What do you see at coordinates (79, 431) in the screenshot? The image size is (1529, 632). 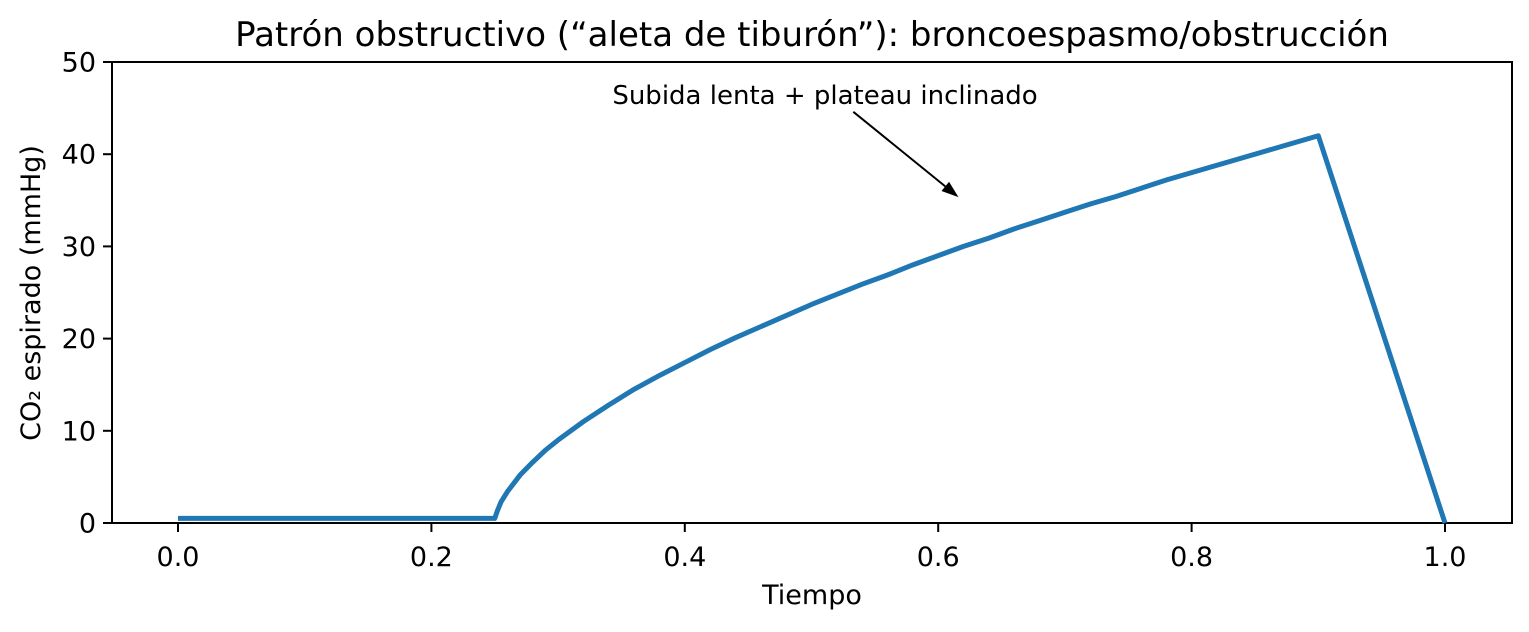 I see `y-tick-label: 10` at bounding box center [79, 431].